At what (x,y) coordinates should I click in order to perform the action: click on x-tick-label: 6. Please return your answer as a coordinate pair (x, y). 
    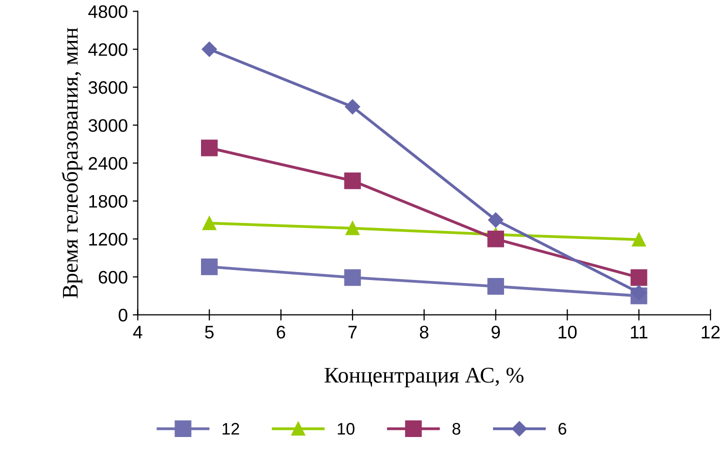
    Looking at the image, I should click on (281, 332).